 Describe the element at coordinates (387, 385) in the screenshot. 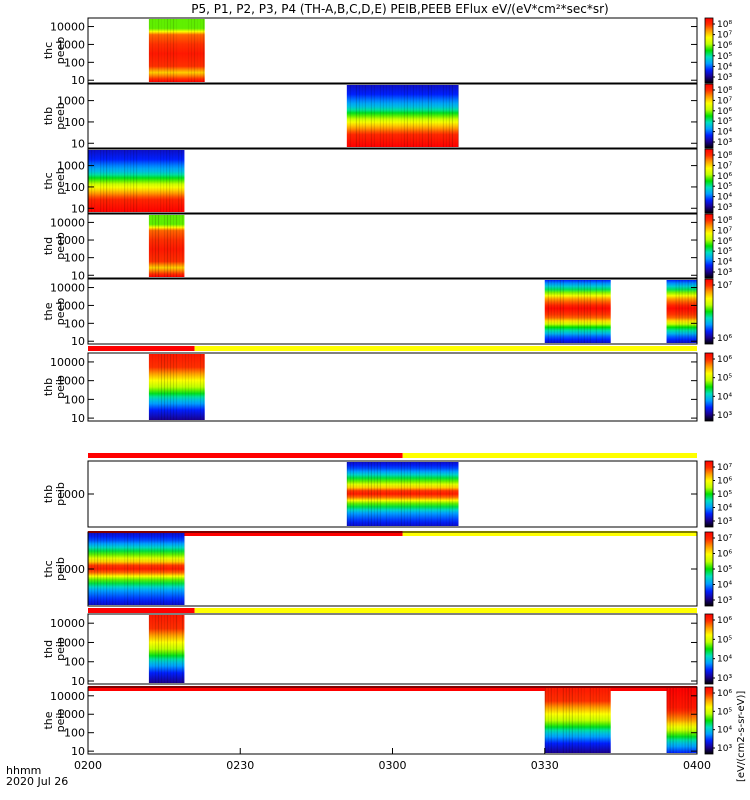

I see `panel-thb-peib: 10000 1000 100 10 thb peib 10⁶ 10⁵ 10⁴ 10³` at that location.